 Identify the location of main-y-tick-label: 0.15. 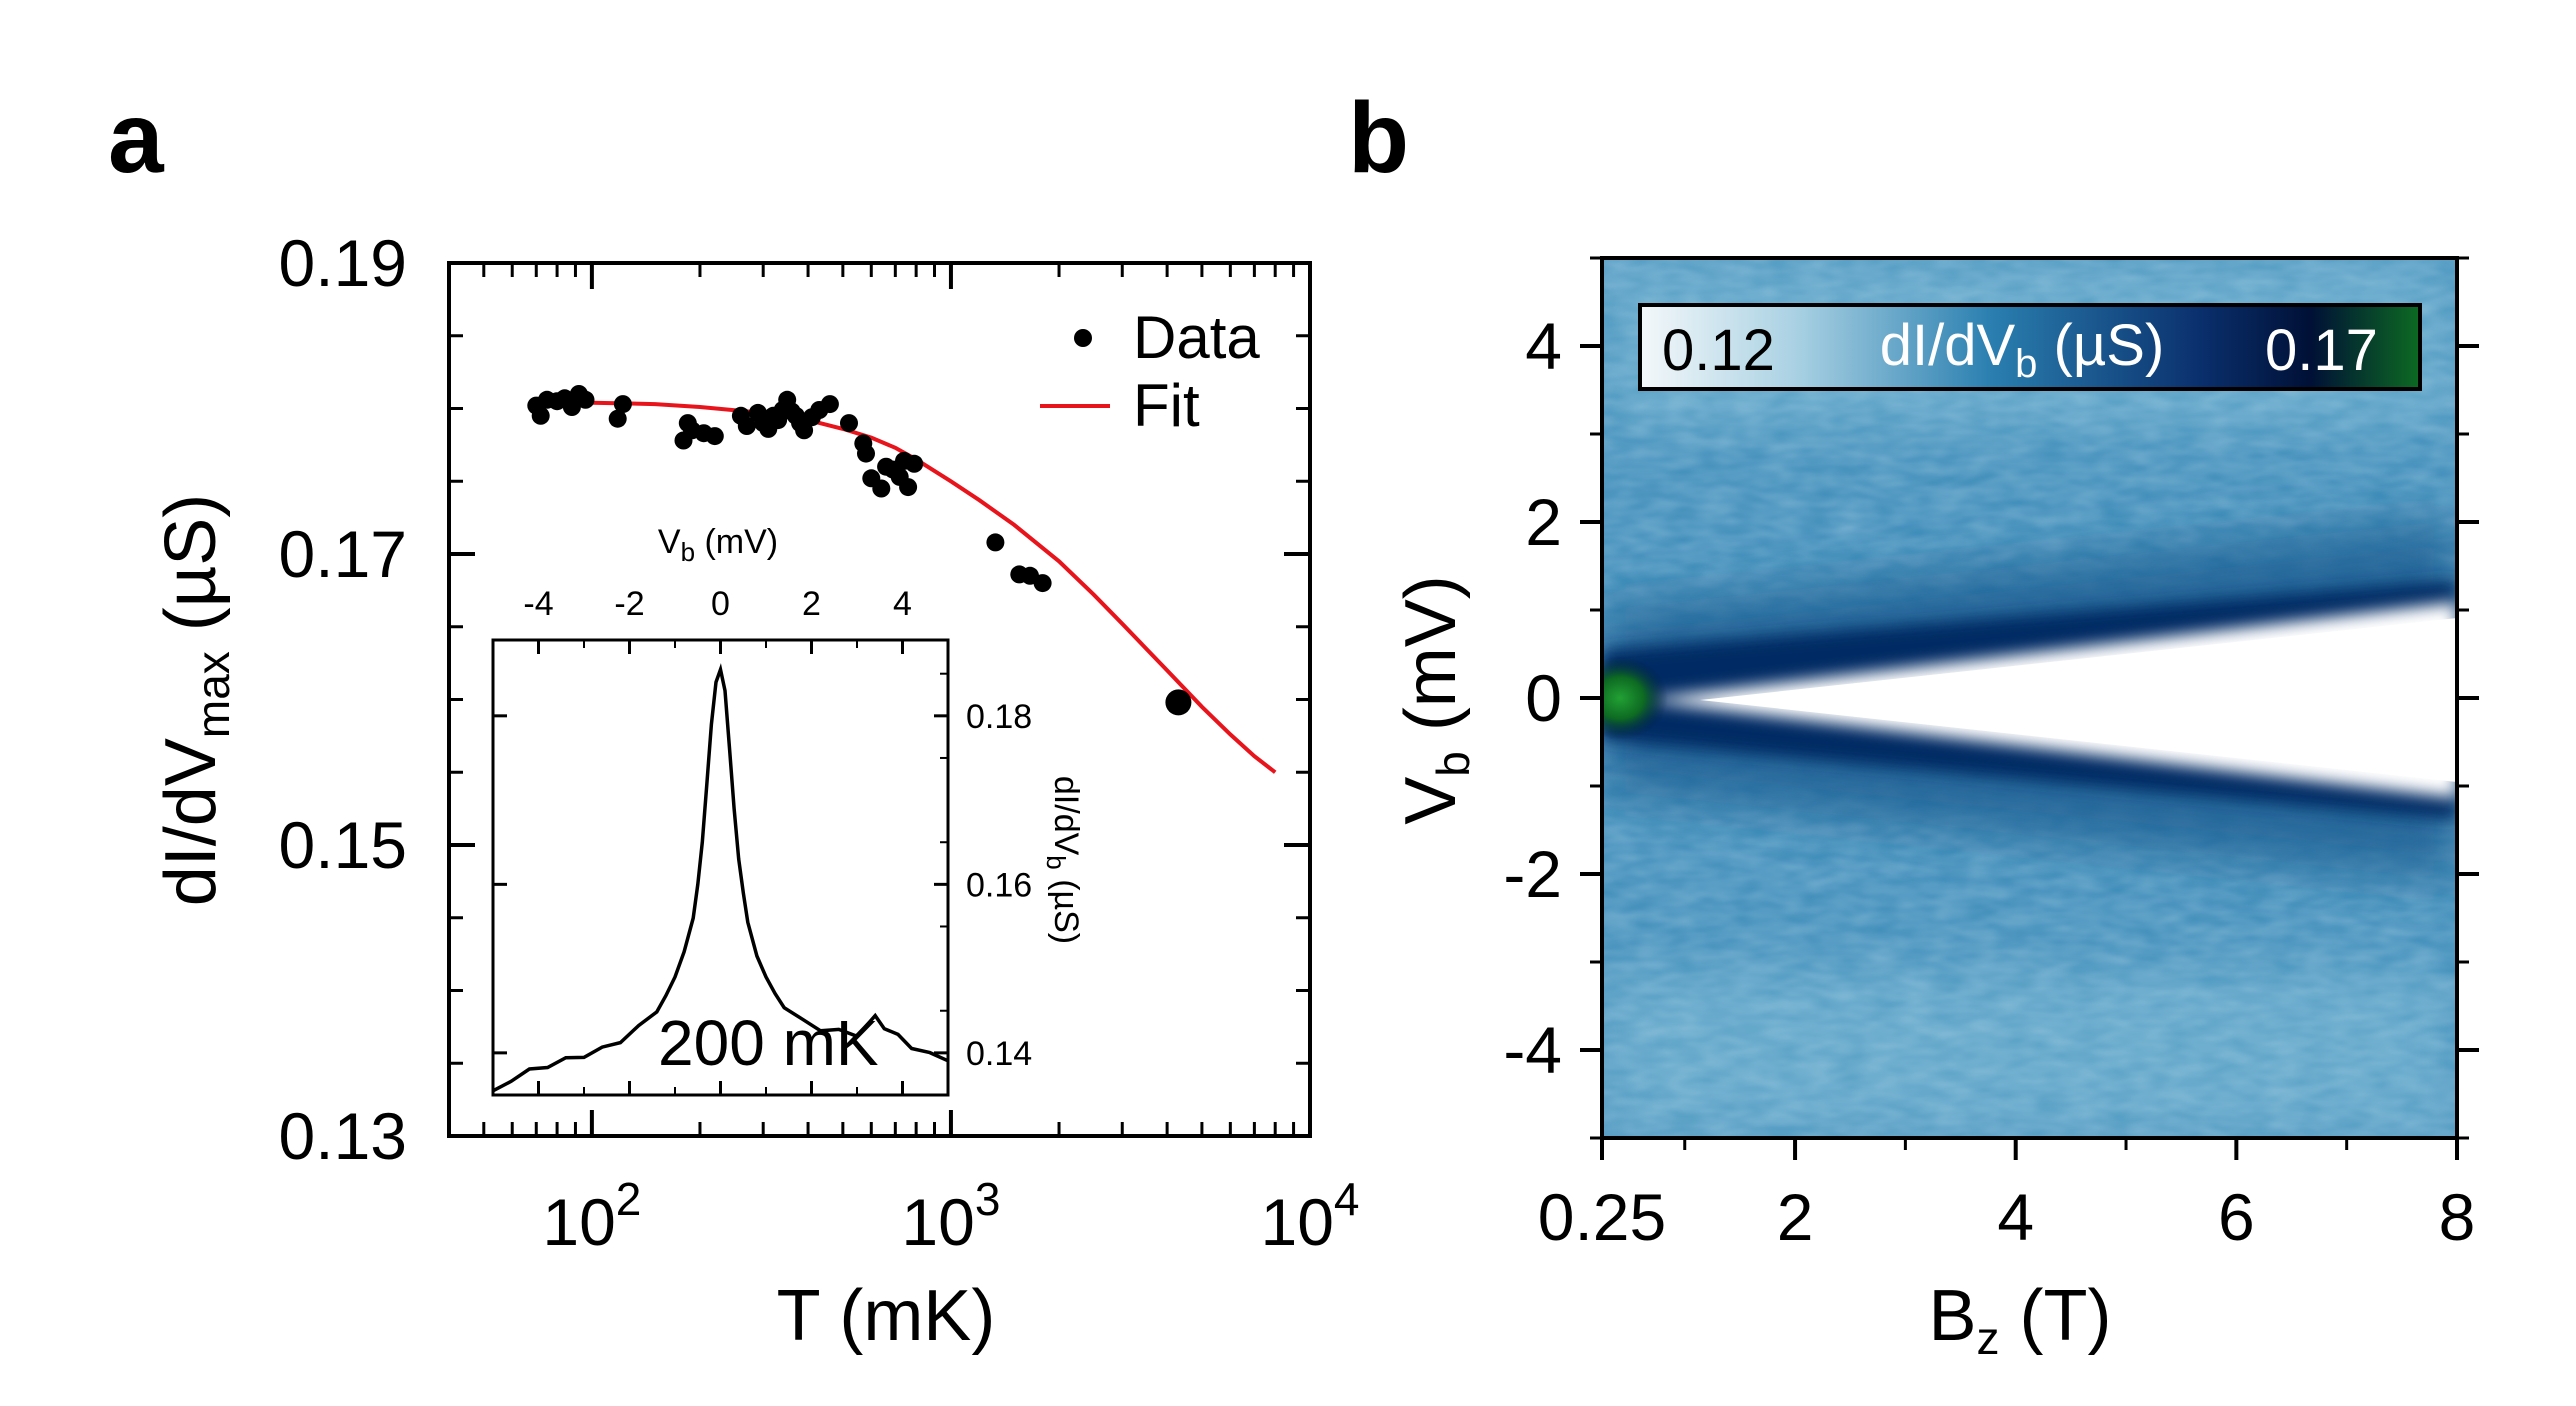
(343, 845).